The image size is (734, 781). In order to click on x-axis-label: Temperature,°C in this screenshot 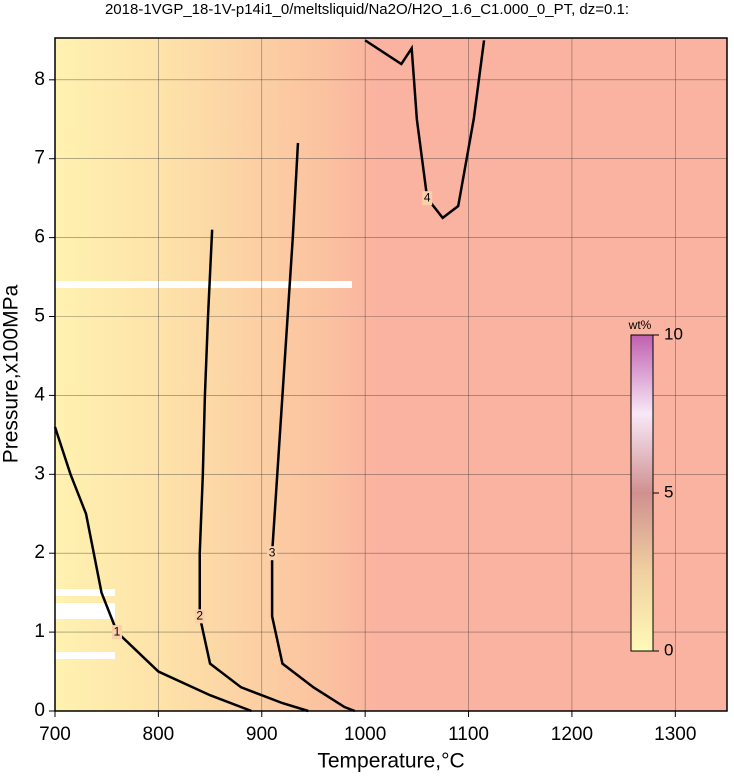, I will do `click(390, 761)`.